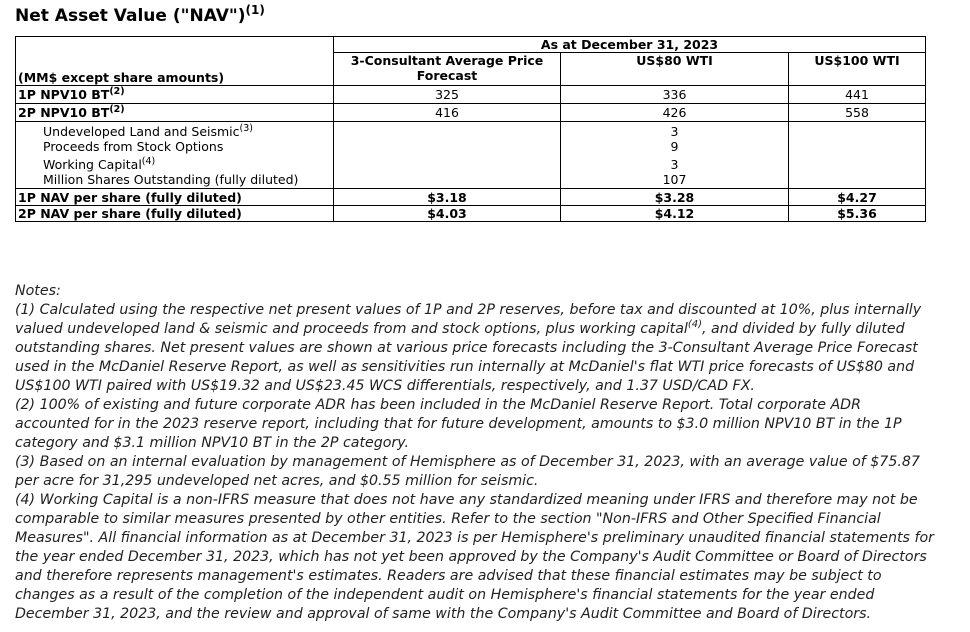  Describe the element at coordinates (630, 44) in the screenshot. I see `as-at-header: As at December 31, 2023` at that location.